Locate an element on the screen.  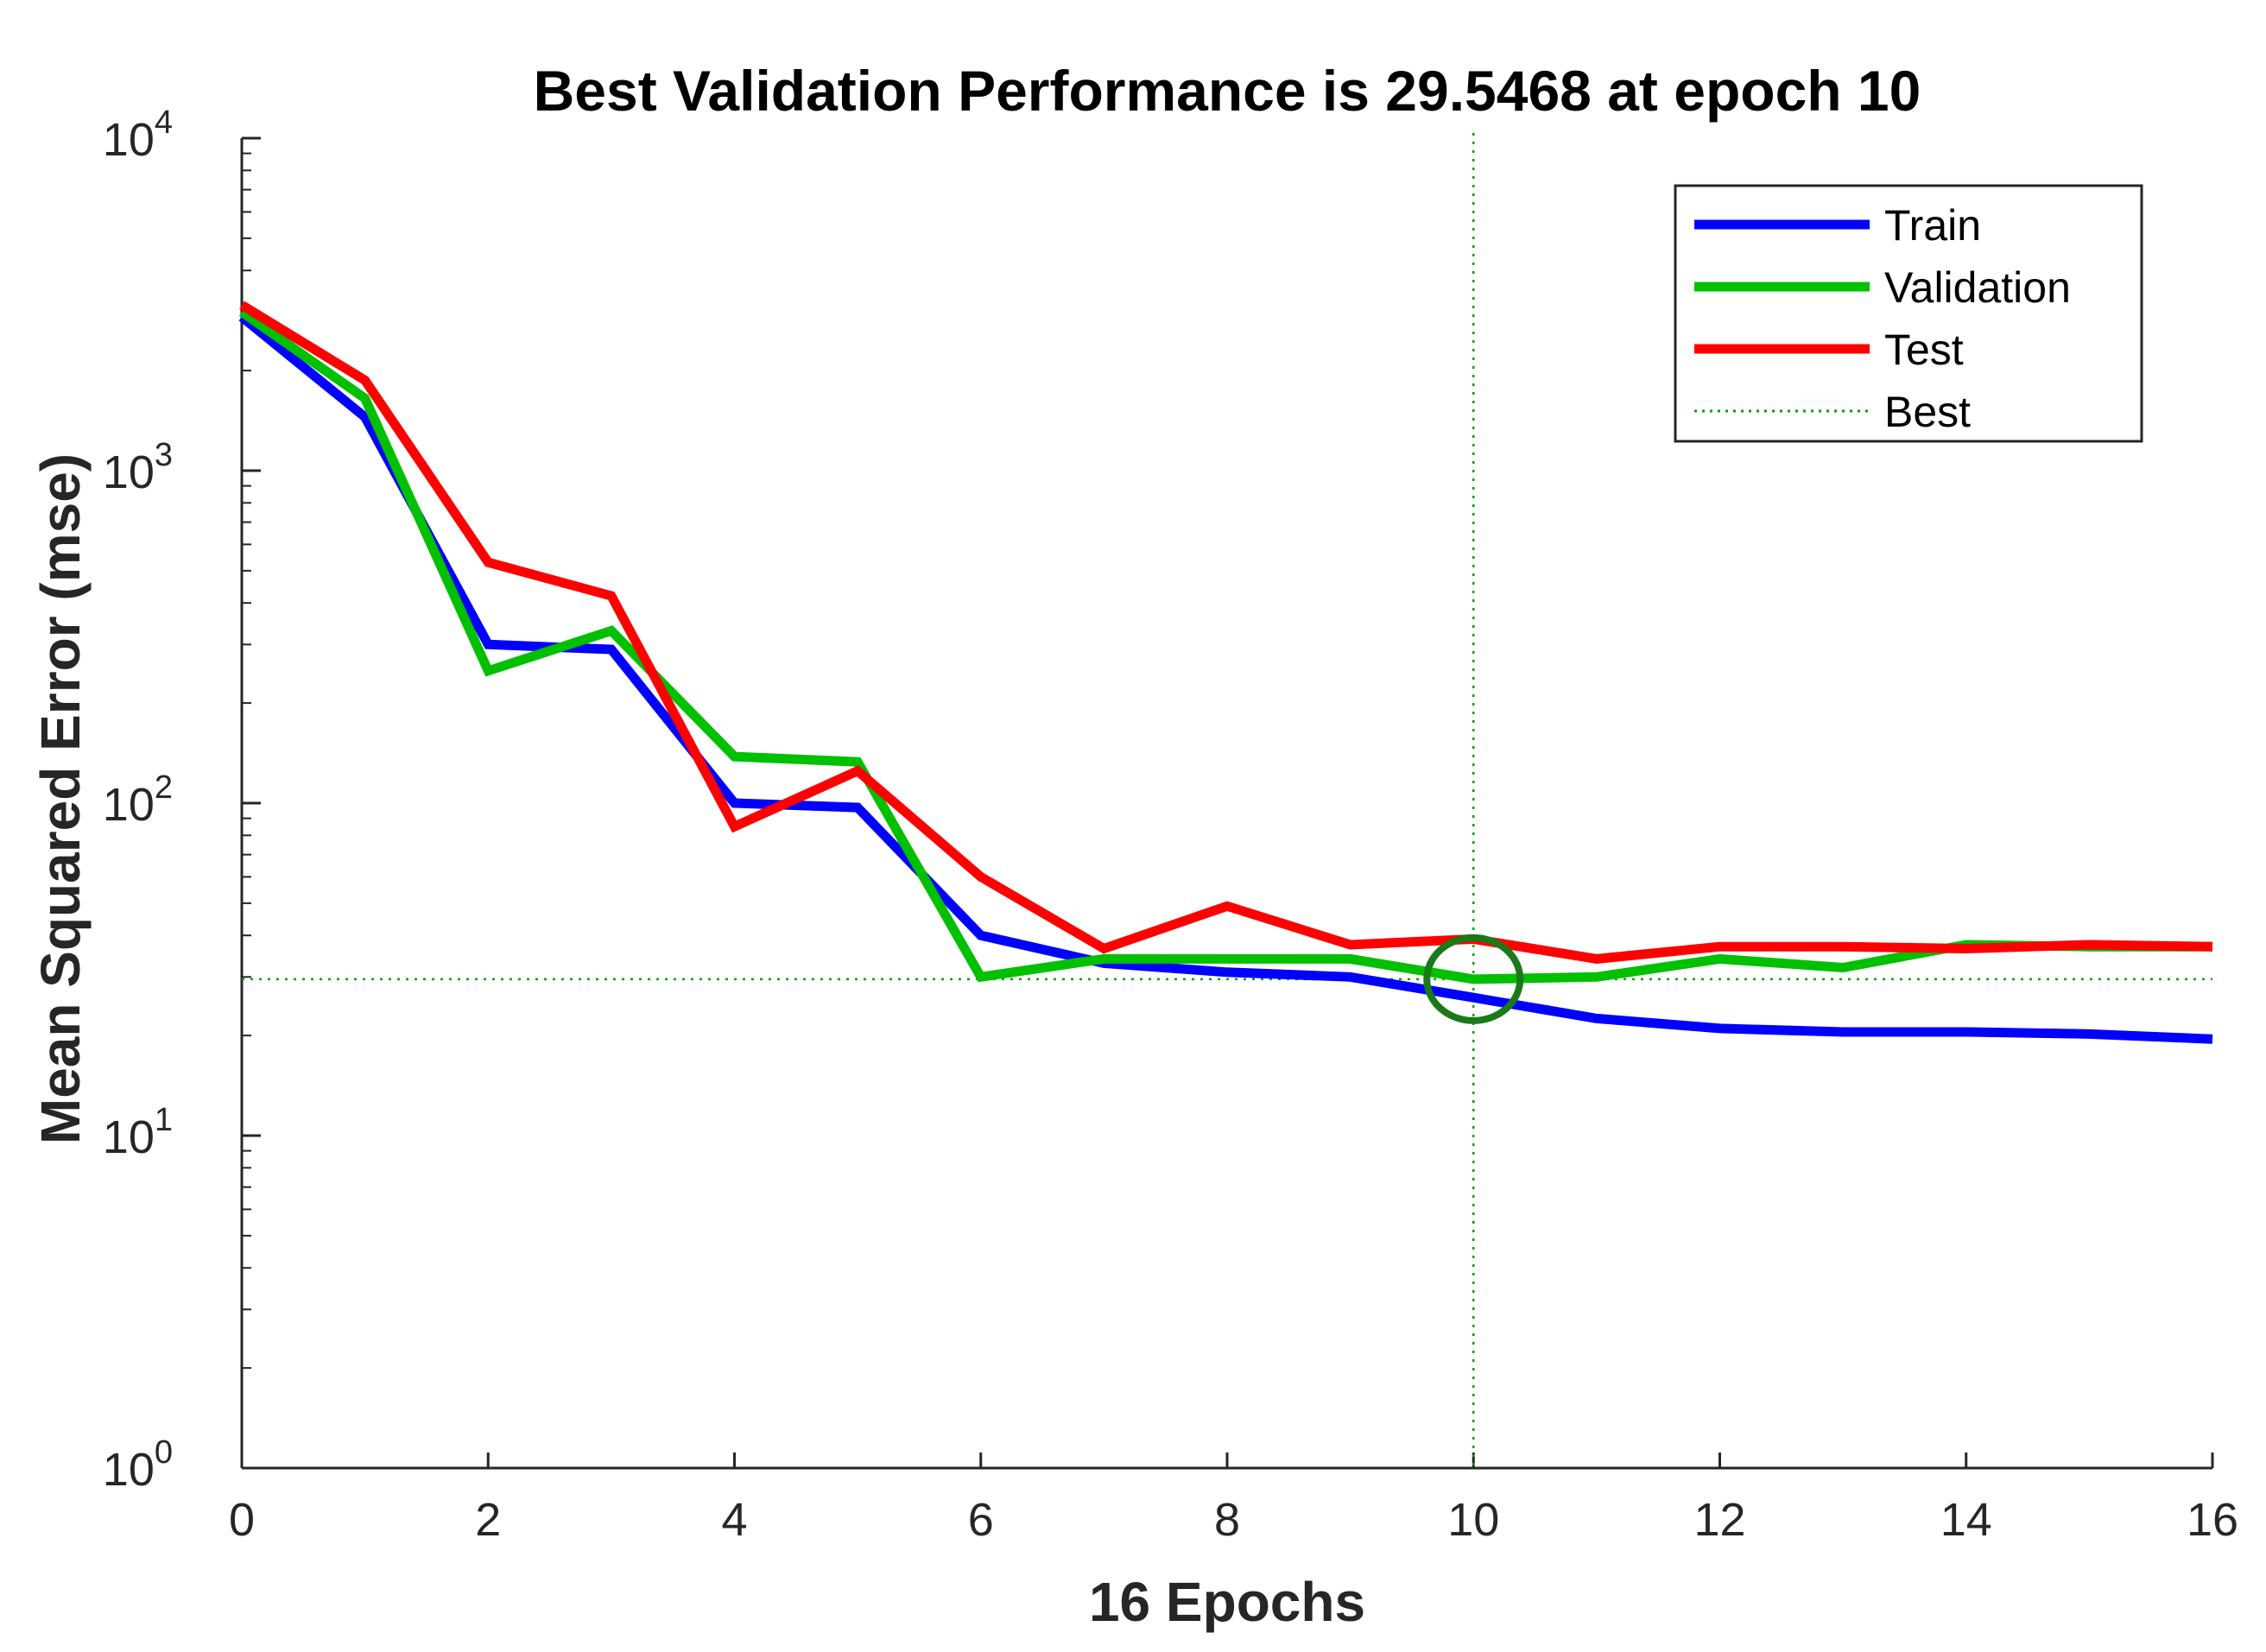
x-tick-label: 4 is located at coordinates (734, 1520).